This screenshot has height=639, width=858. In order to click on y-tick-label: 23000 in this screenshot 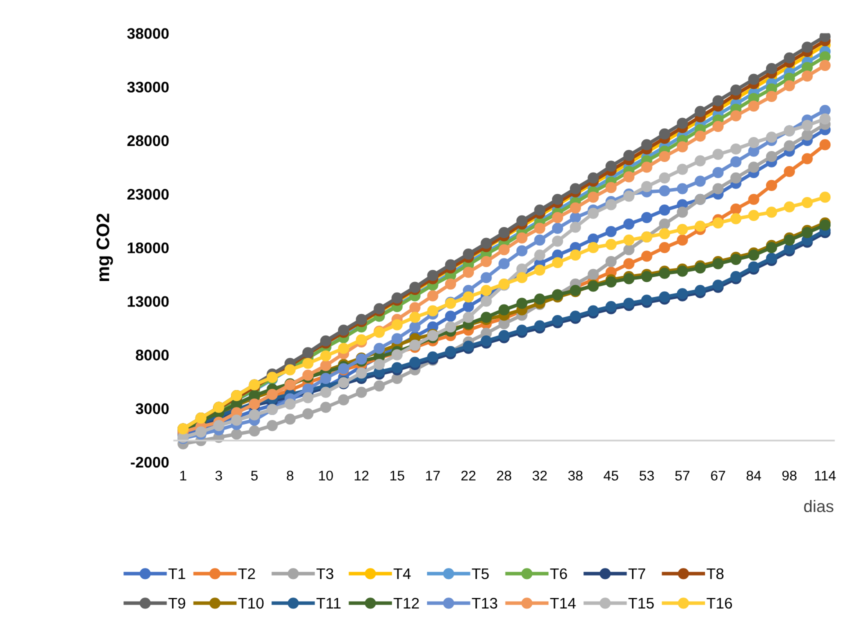, I will do `click(148, 194)`.